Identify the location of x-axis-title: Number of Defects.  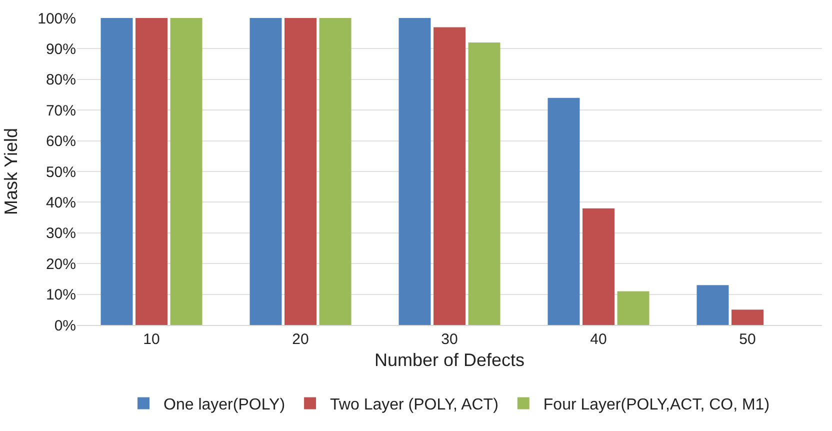
(449, 360).